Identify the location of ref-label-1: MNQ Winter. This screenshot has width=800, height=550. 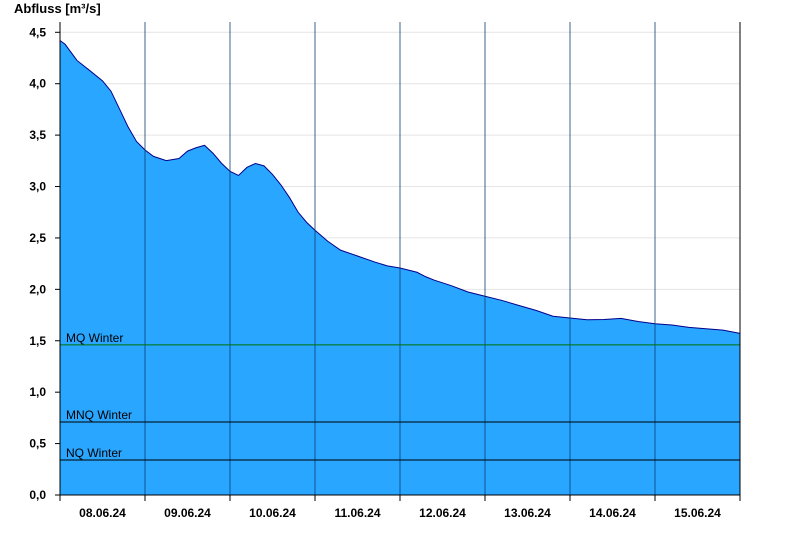
(99, 415).